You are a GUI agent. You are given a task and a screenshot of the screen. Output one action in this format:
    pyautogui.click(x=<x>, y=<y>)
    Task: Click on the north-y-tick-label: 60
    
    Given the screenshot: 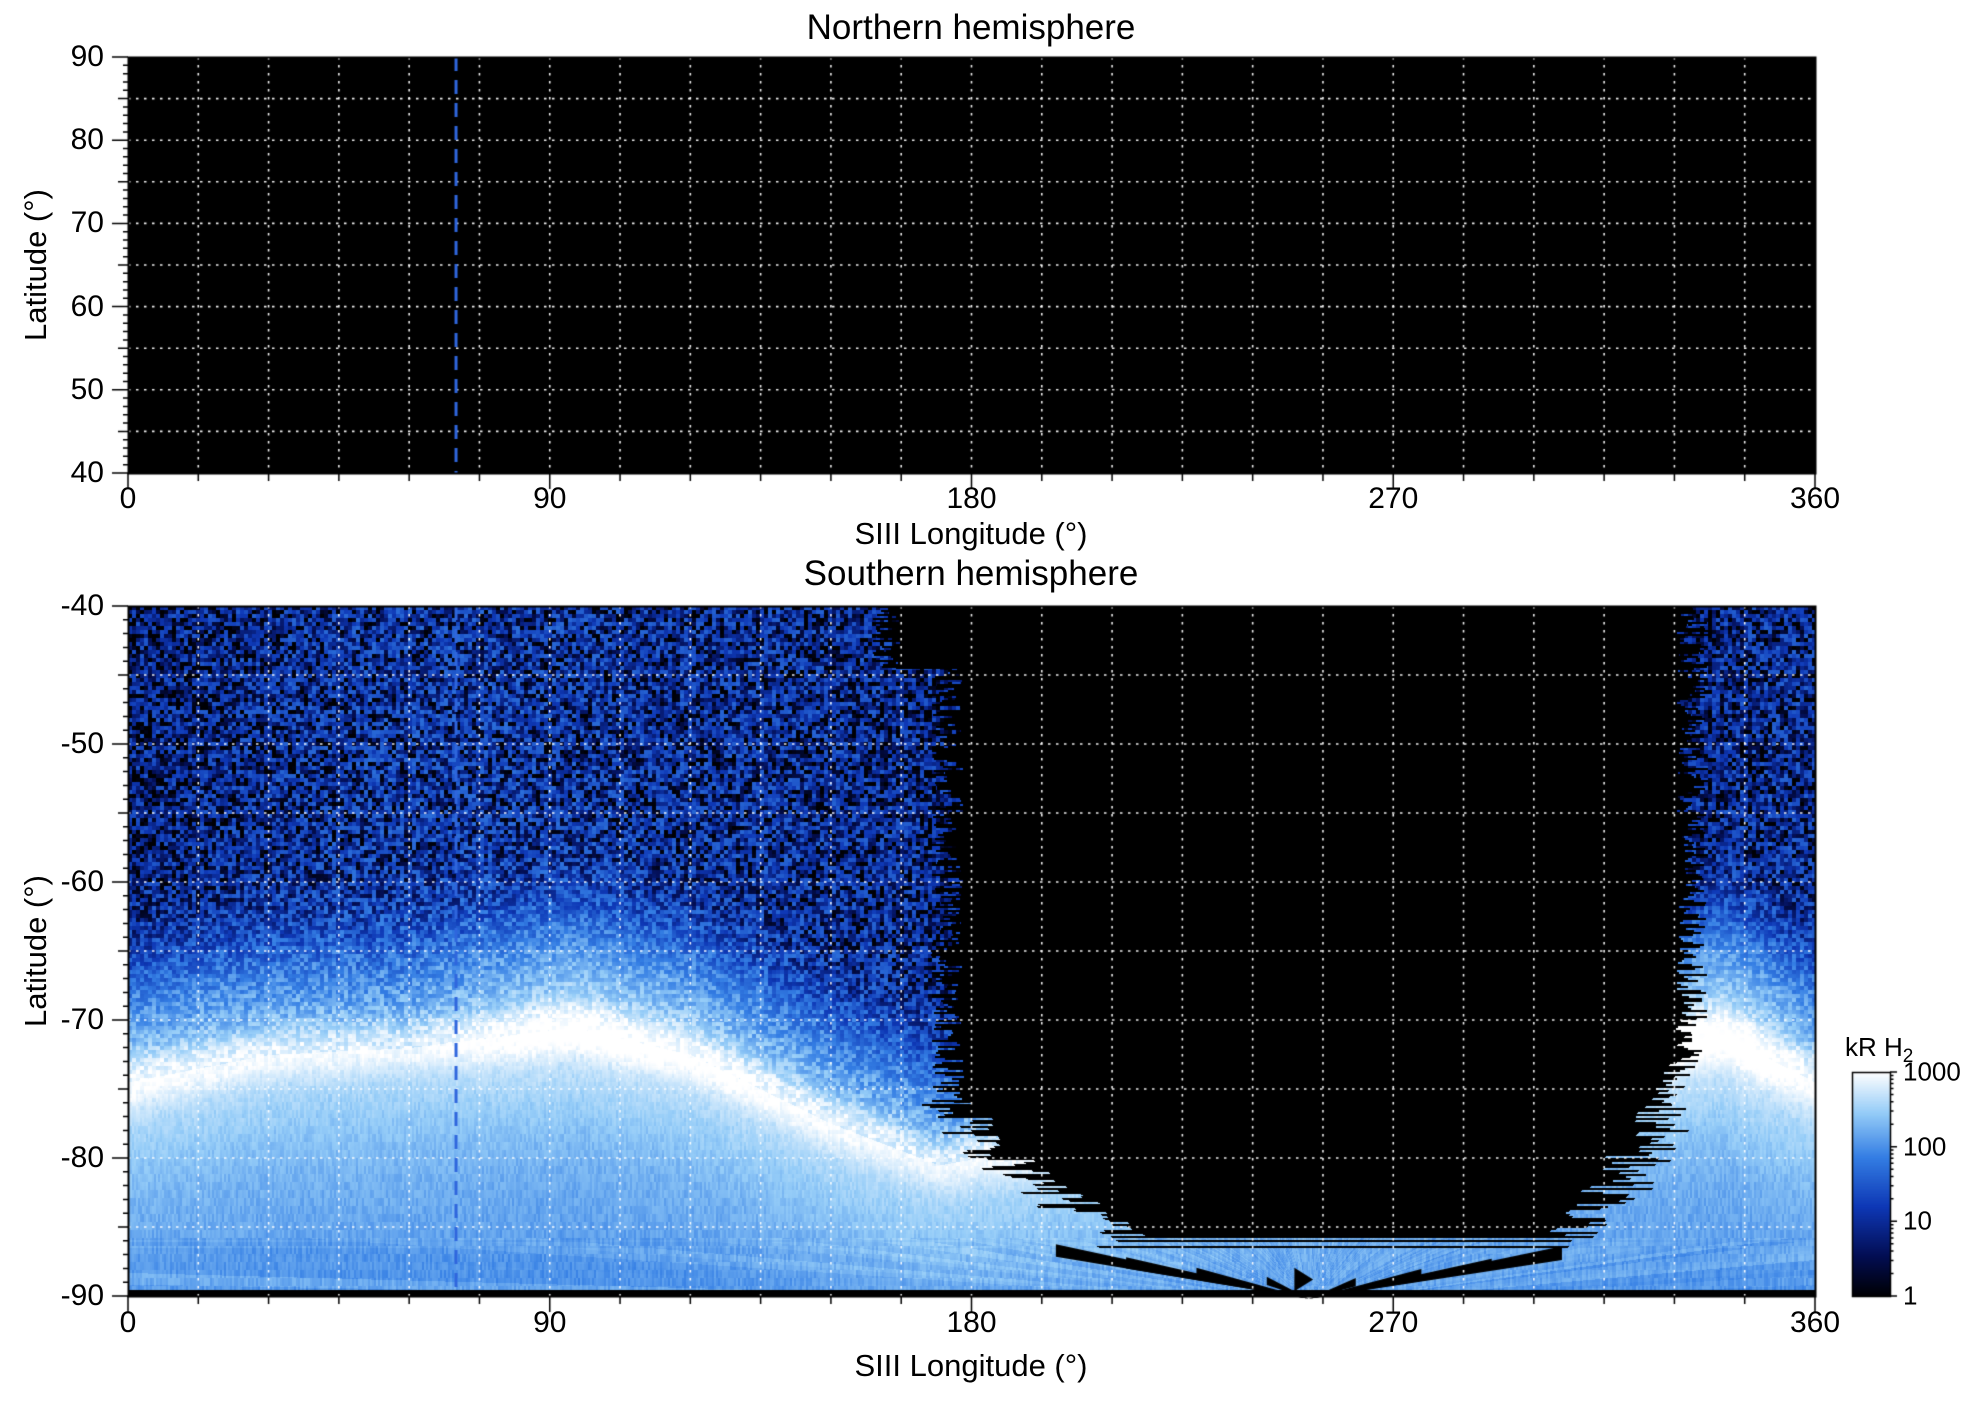 What is the action you would take?
    pyautogui.click(x=87, y=306)
    